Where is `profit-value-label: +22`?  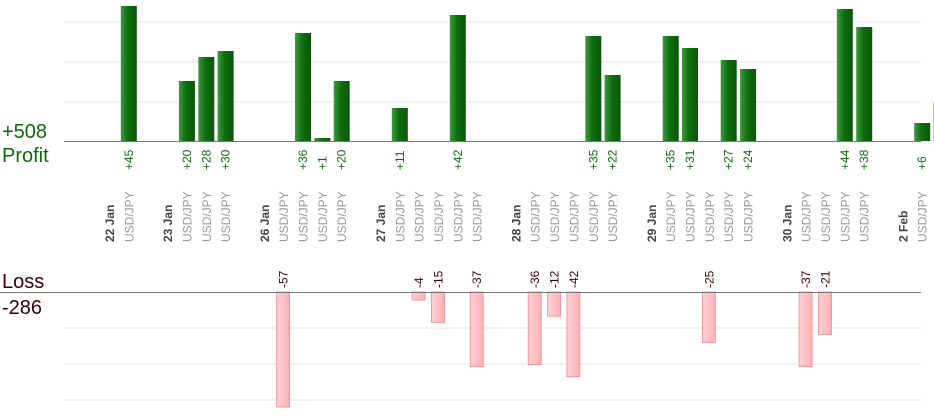 profit-value-label: +22 is located at coordinates (613, 159).